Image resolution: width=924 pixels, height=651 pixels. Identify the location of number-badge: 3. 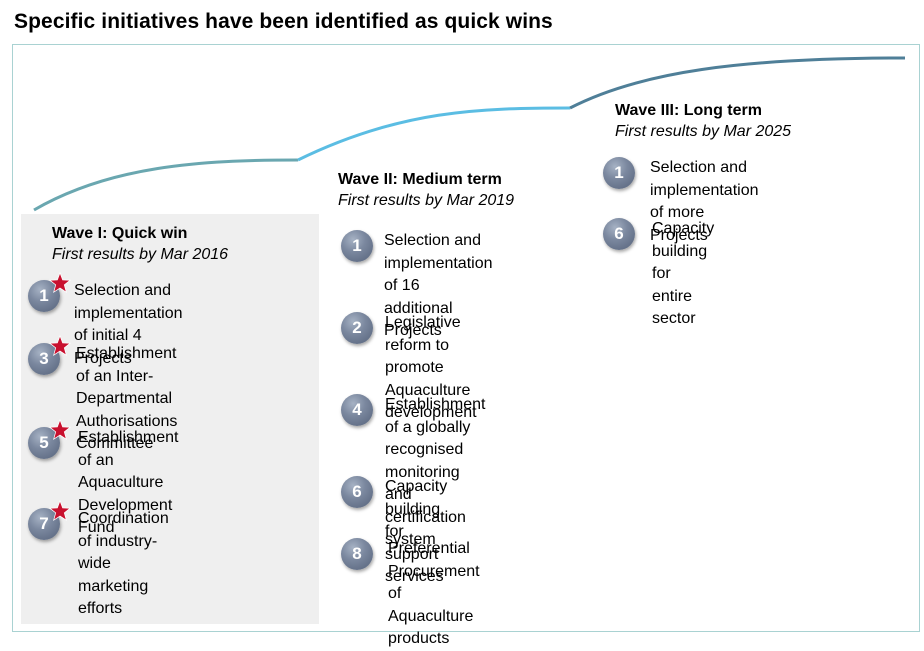
(44, 359).